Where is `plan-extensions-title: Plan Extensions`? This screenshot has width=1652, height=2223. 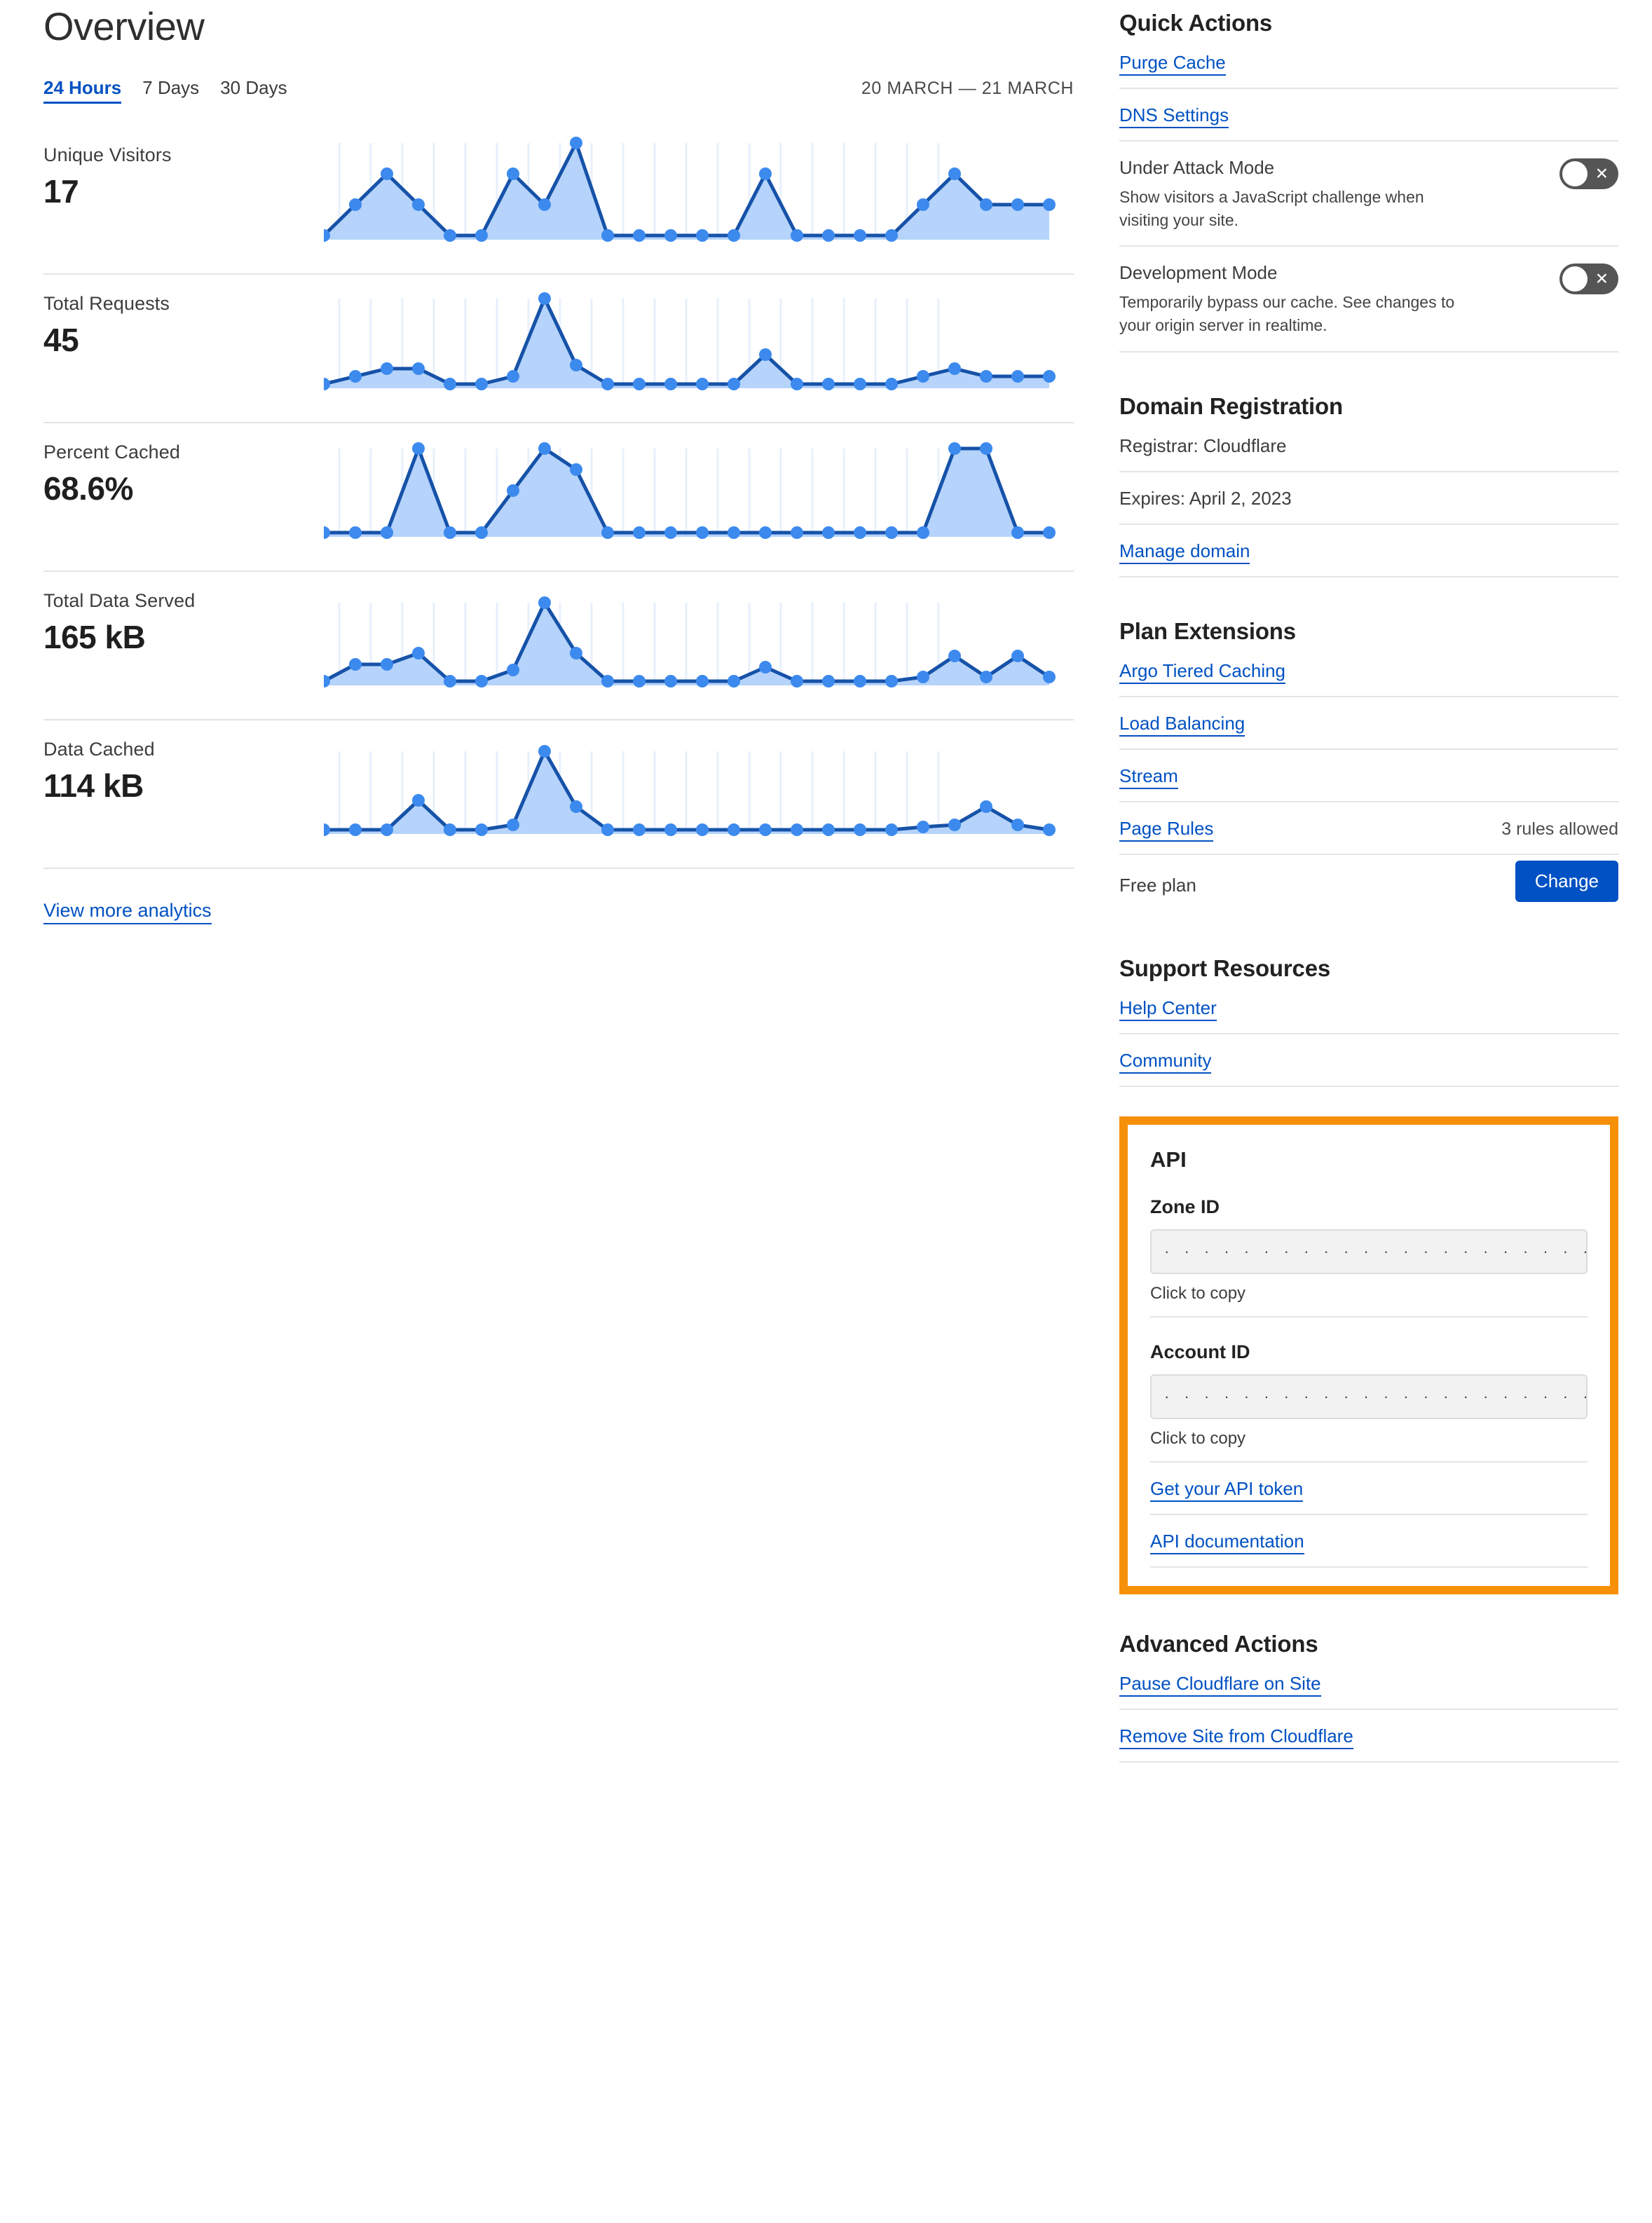 plan-extensions-title: Plan Extensions is located at coordinates (1207, 630).